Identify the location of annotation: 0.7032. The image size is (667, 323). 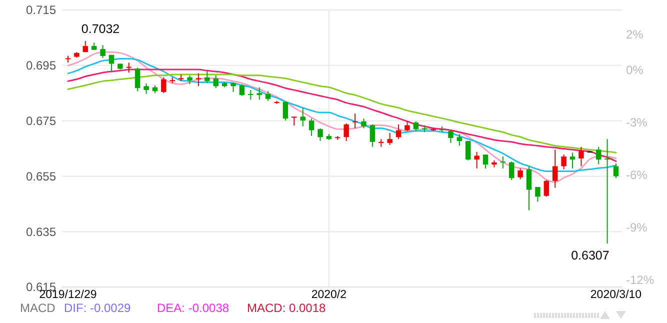
(100, 29).